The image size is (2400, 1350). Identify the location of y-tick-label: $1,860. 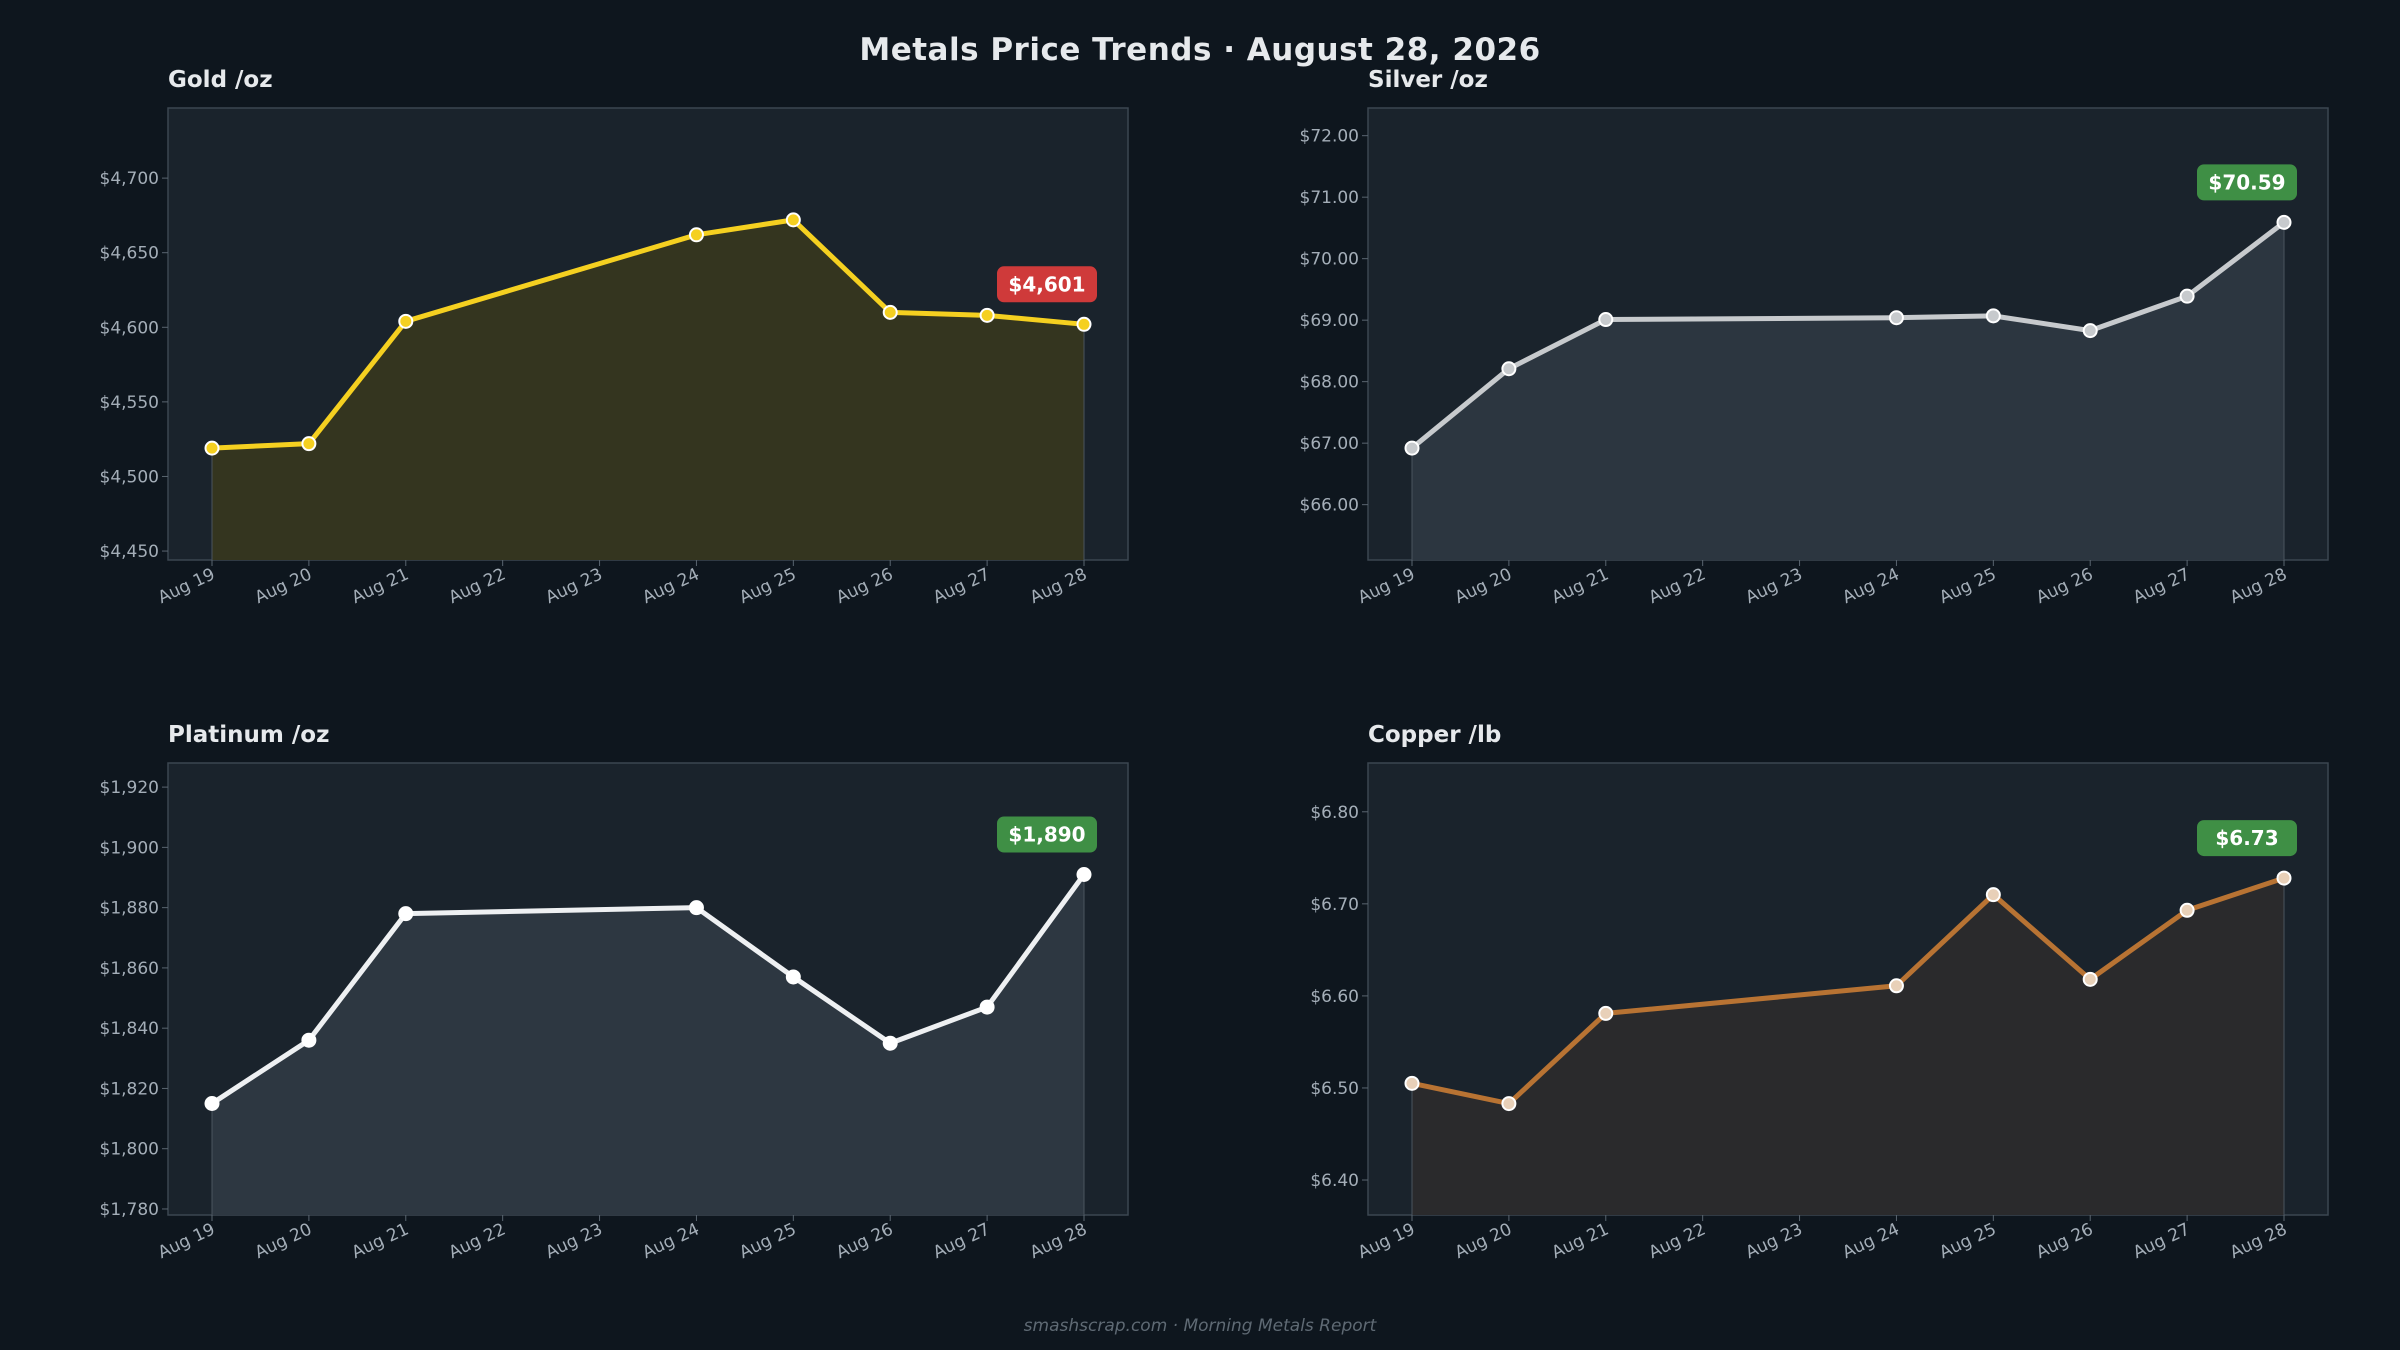
(129, 969).